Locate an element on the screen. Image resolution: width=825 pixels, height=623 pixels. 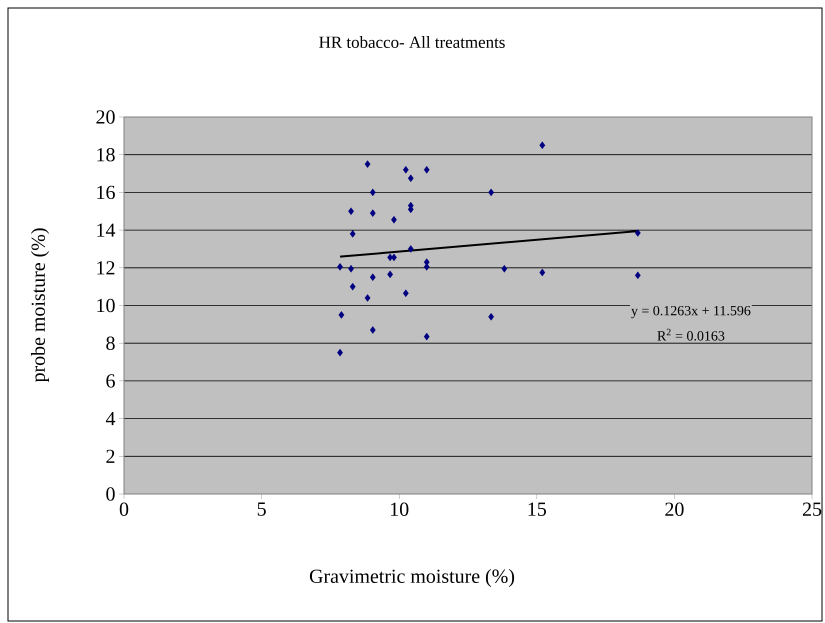
x-tick-label: 0 is located at coordinates (124, 509).